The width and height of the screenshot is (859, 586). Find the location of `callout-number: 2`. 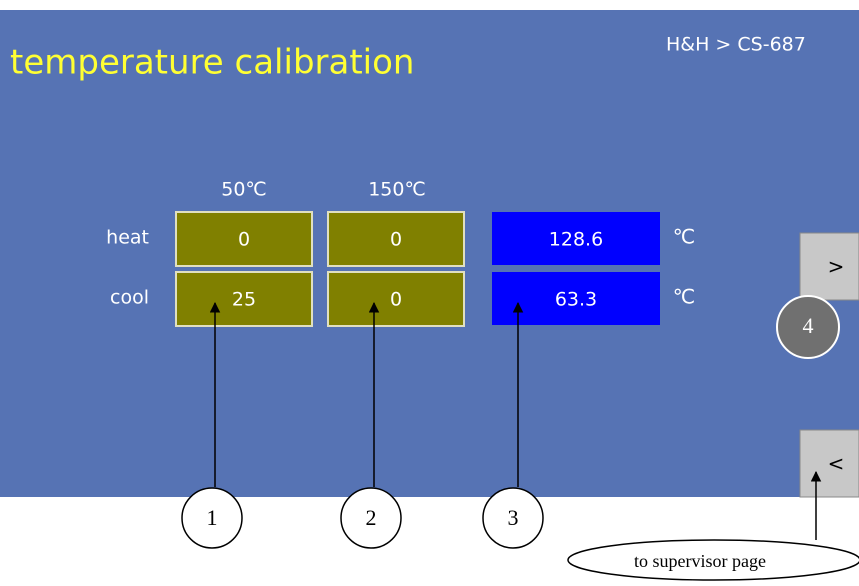

callout-number: 2 is located at coordinates (371, 517).